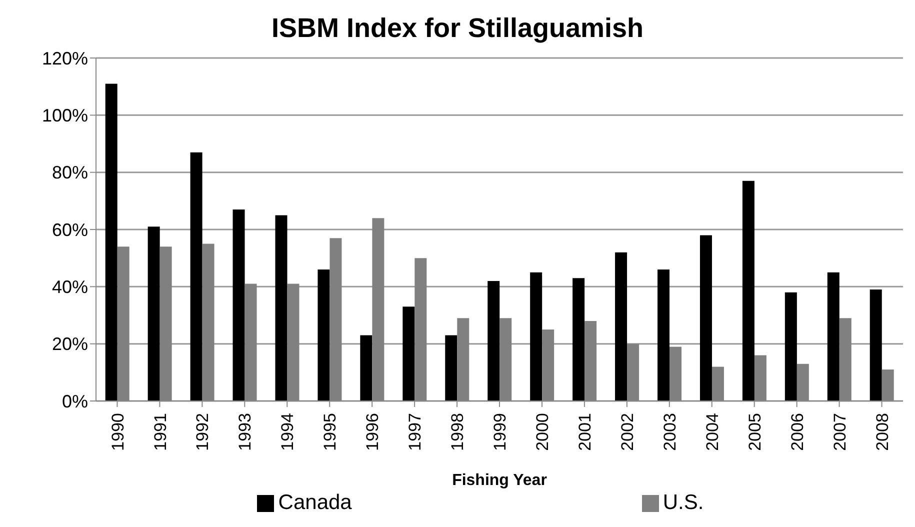  I want to click on legend-label: U.S., so click(683, 502).